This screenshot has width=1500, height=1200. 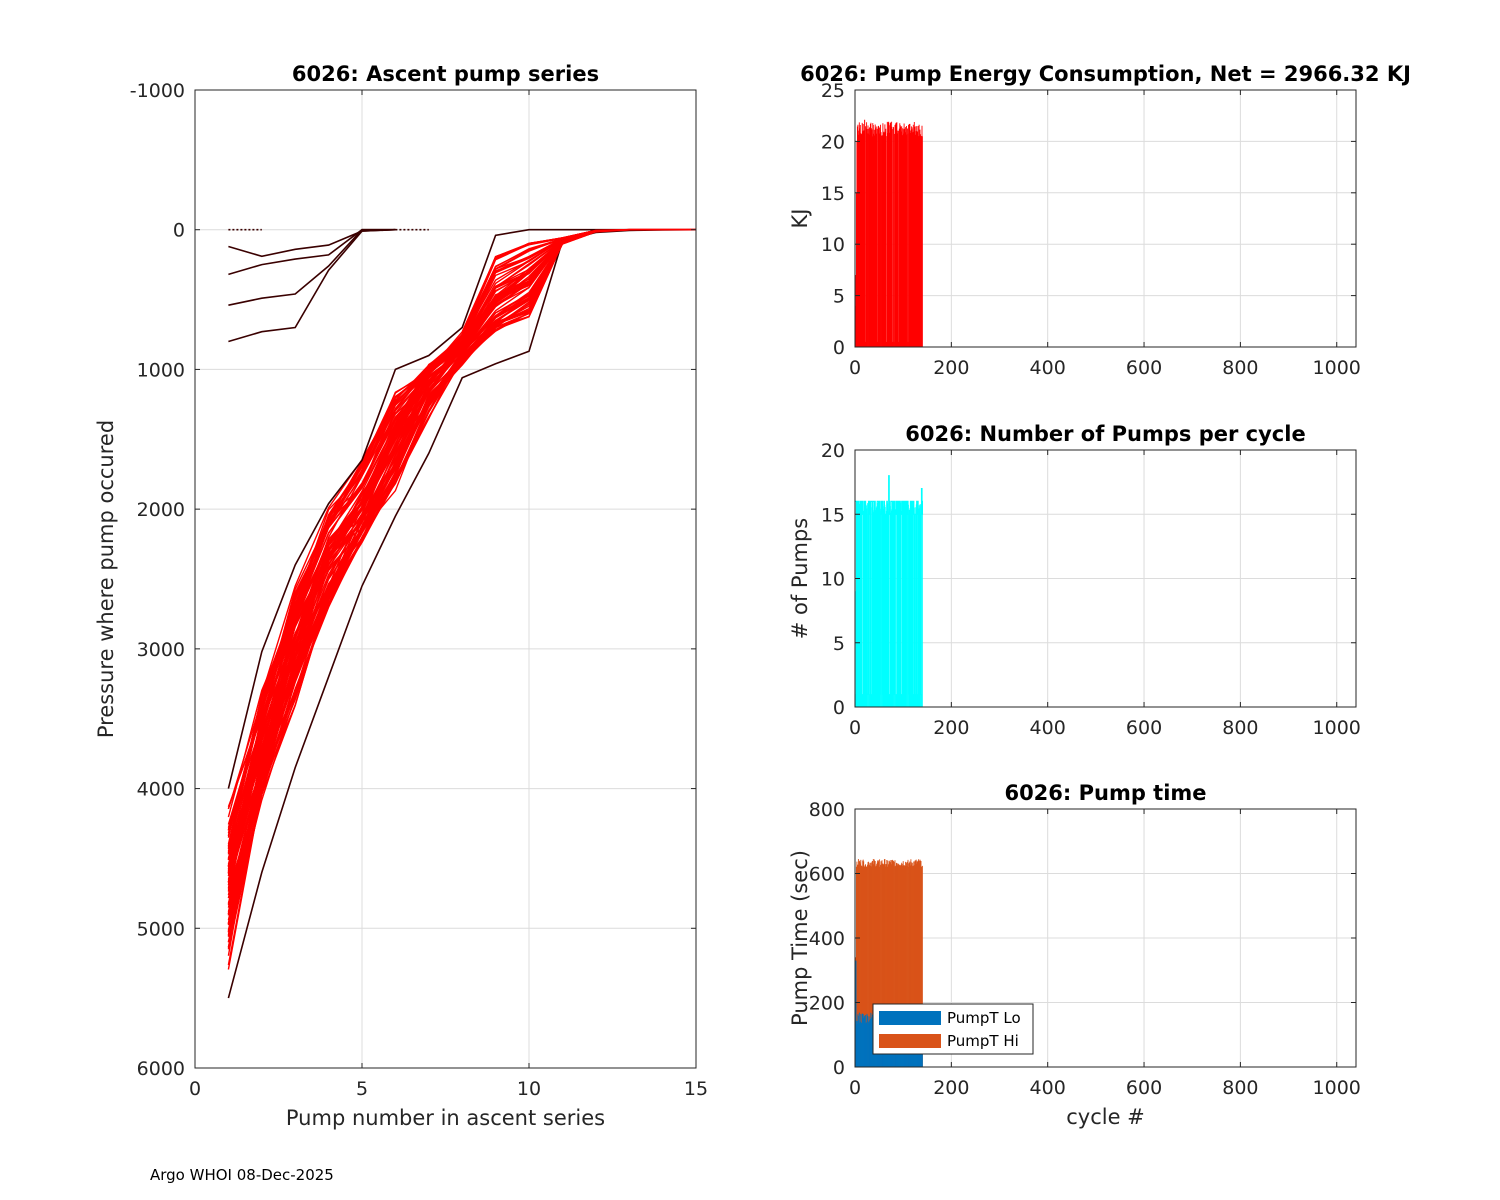 I want to click on y-tick-label: 5000, so click(x=161, y=929).